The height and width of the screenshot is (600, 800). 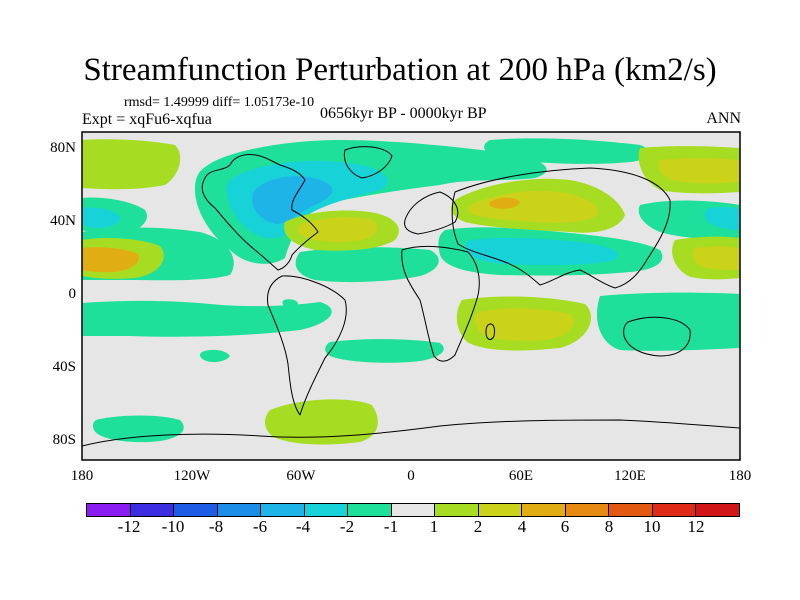 I want to click on anomaly-neg-spot-south-america, so click(x=214, y=356).